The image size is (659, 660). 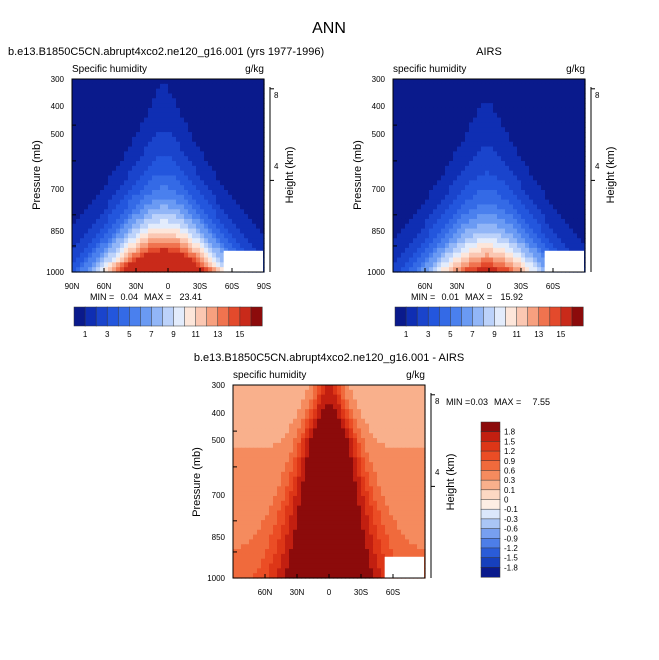 I want to click on panel-obs-y-tick-300: 300, so click(x=379, y=79).